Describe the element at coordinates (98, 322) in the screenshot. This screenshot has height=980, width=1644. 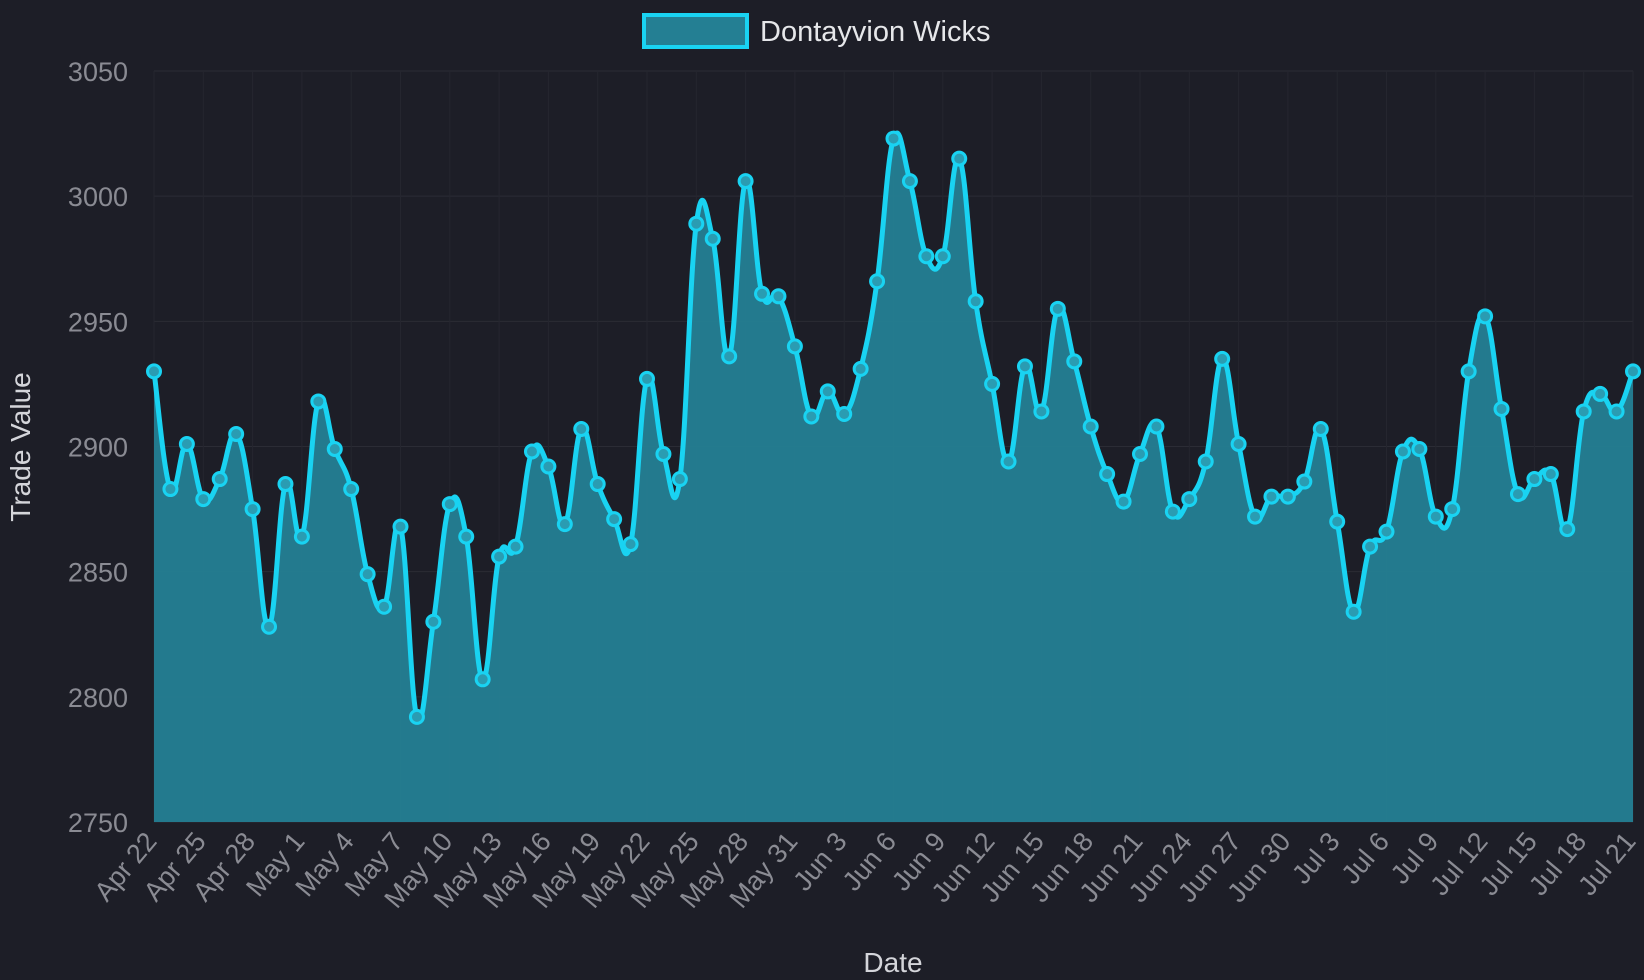
I see `y-tick-label: 2950` at that location.